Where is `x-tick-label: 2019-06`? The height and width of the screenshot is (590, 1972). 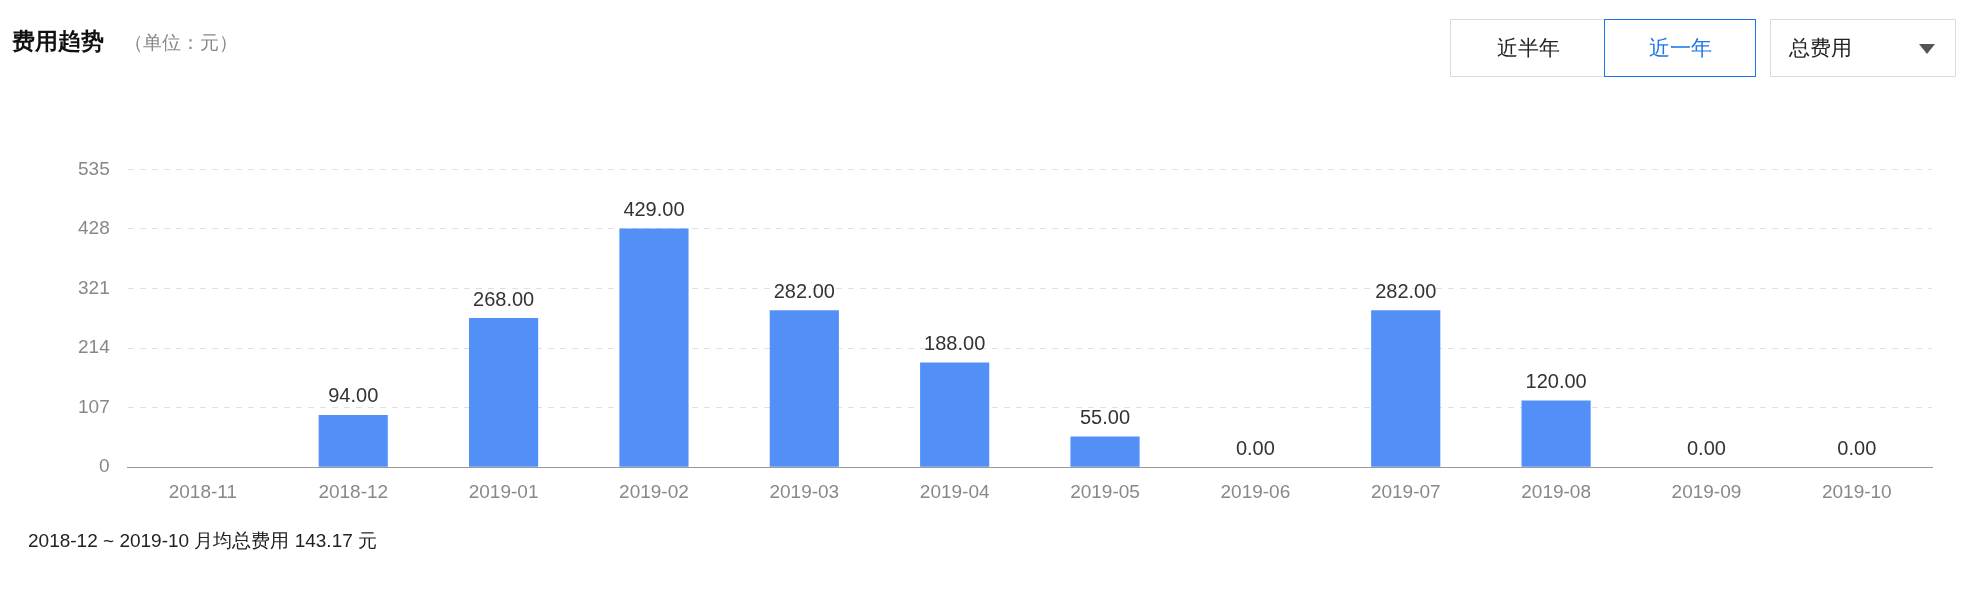
x-tick-label: 2019-06 is located at coordinates (1255, 491).